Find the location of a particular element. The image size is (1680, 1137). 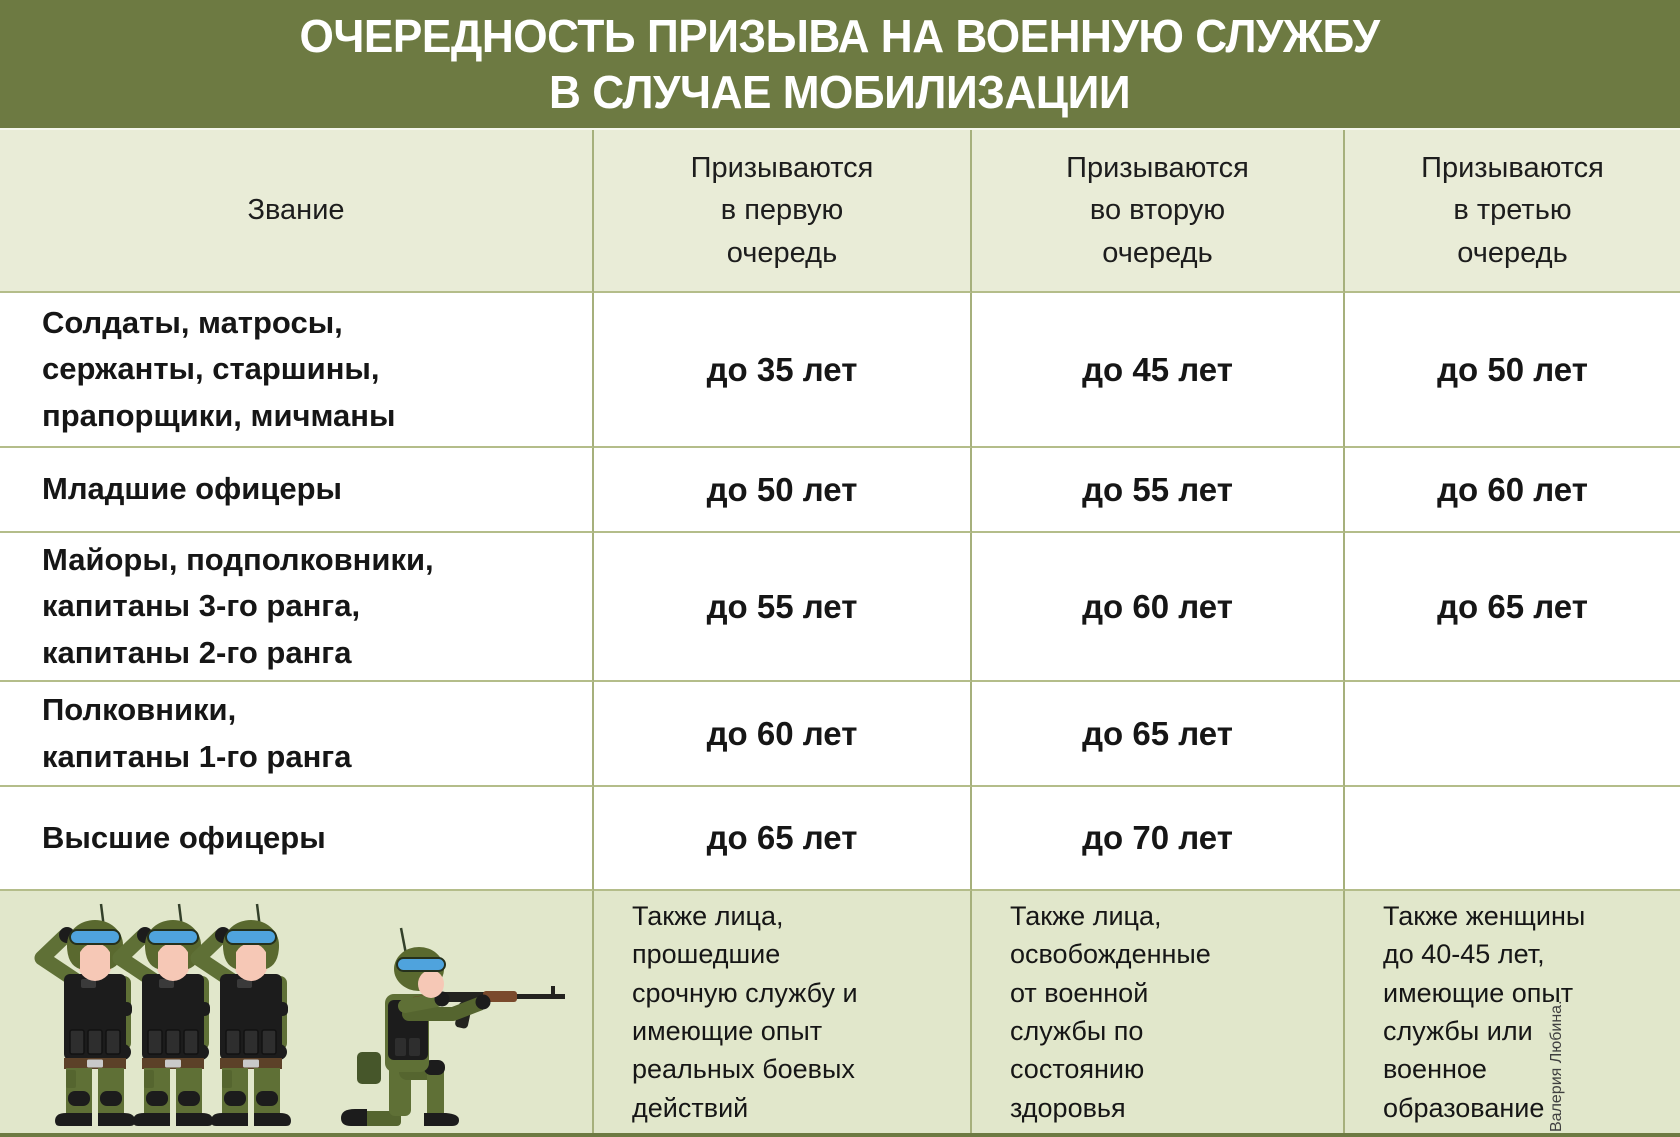

table-row-3-second-wave: до 60 лет is located at coordinates (1158, 607).